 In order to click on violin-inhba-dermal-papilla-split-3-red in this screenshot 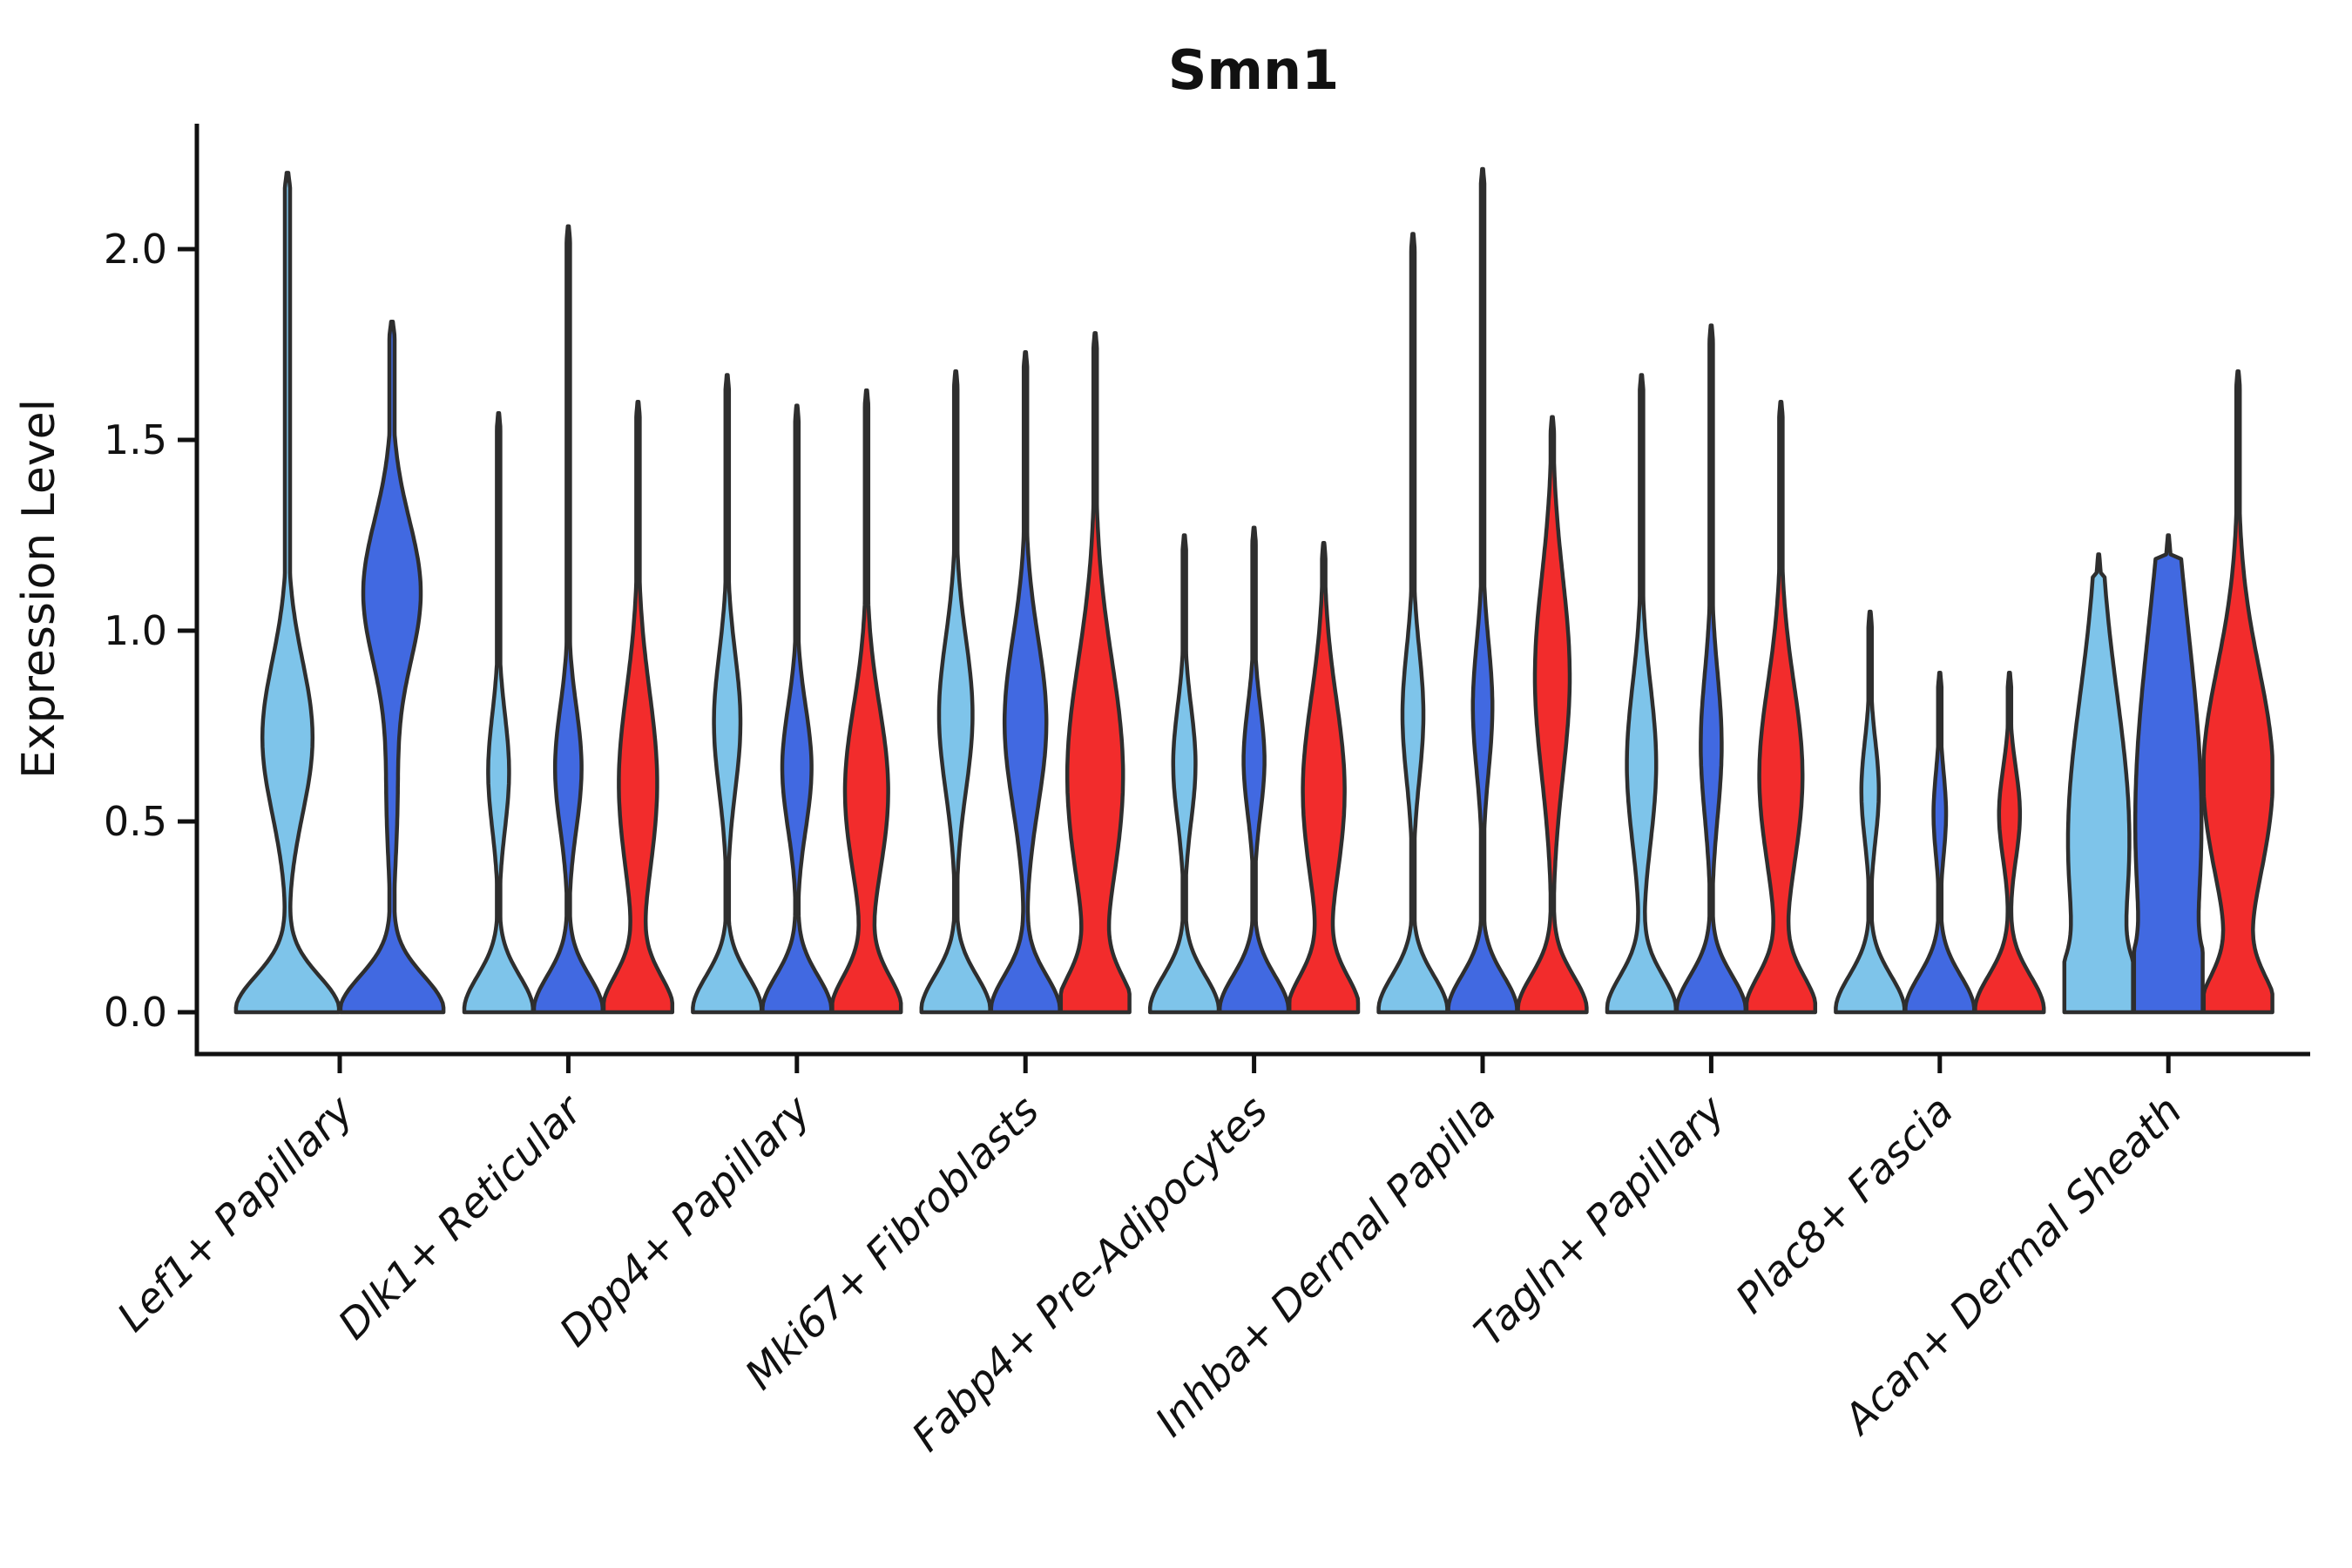, I will do `click(1552, 715)`.